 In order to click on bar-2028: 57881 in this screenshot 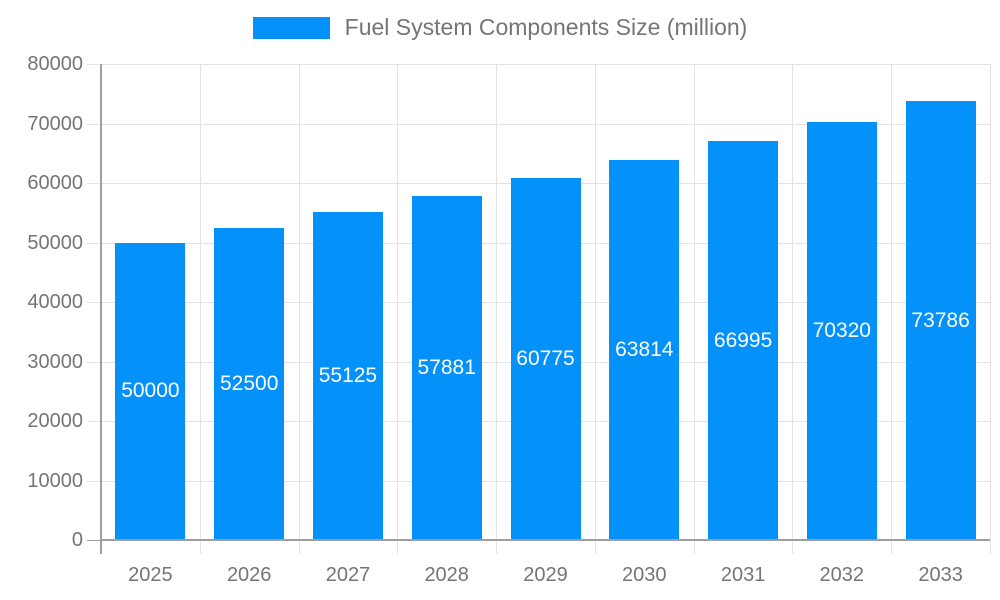, I will do `click(446, 367)`.